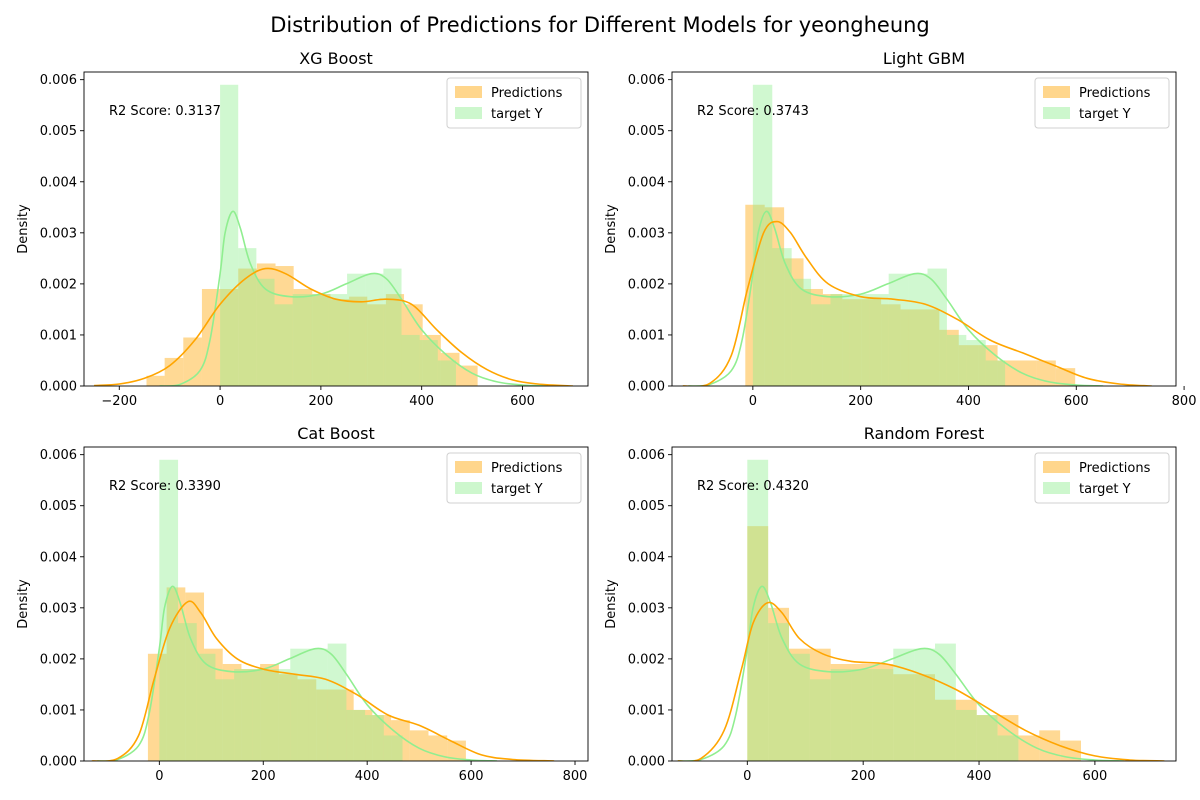 The width and height of the screenshot is (1200, 800). I want to click on r2-score-annotation: R2 Score: 0.4320, so click(753, 486).